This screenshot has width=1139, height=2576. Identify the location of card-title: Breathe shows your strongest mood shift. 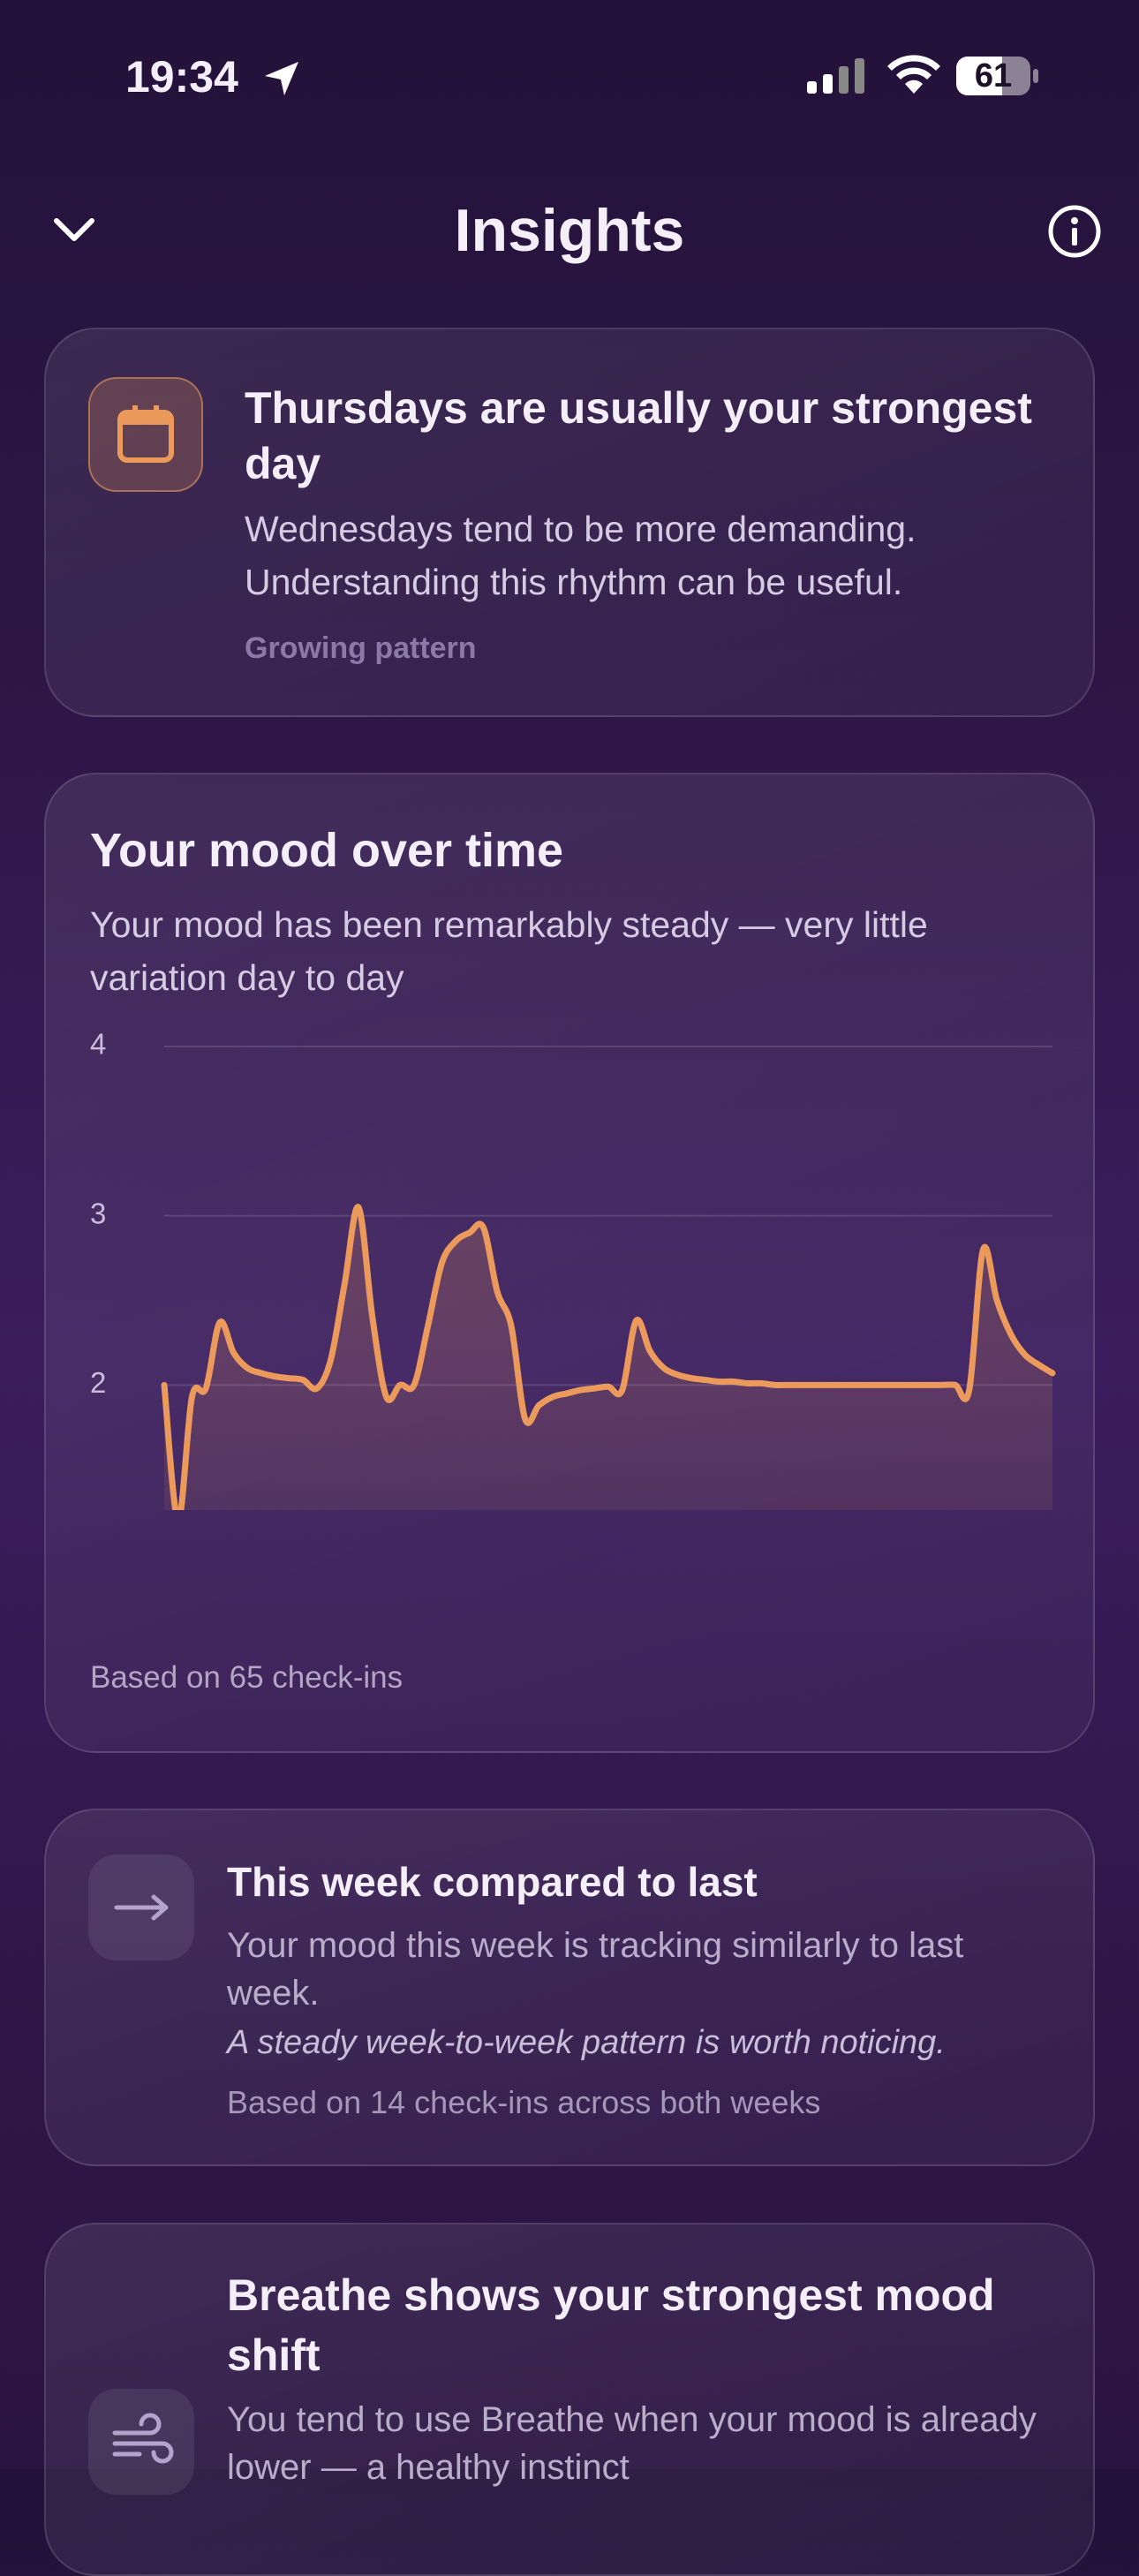
(611, 2325).